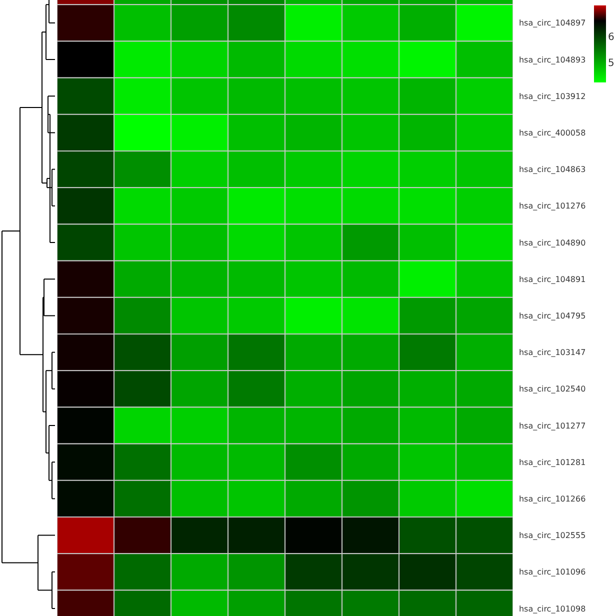 Image resolution: width=616 pixels, height=616 pixels. I want to click on color-bar-label: 6, so click(611, 37).